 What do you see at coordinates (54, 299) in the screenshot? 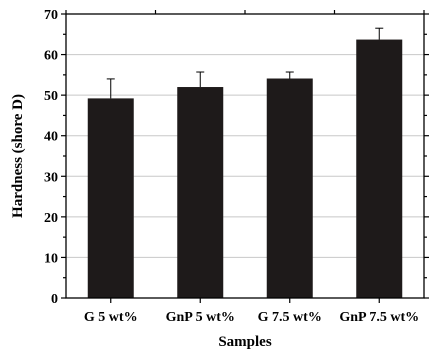
I see `y-tick-label: 0` at bounding box center [54, 299].